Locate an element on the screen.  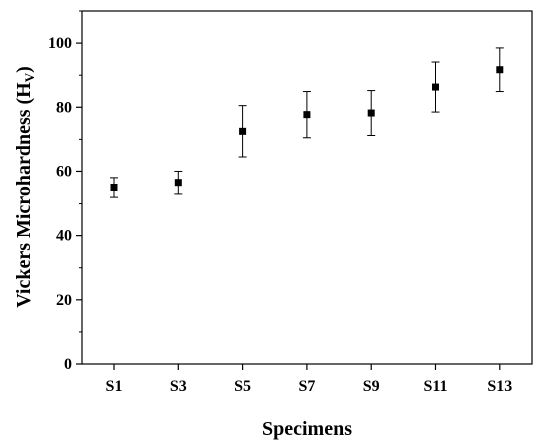
y-tick-label: 40 is located at coordinates (64, 236).